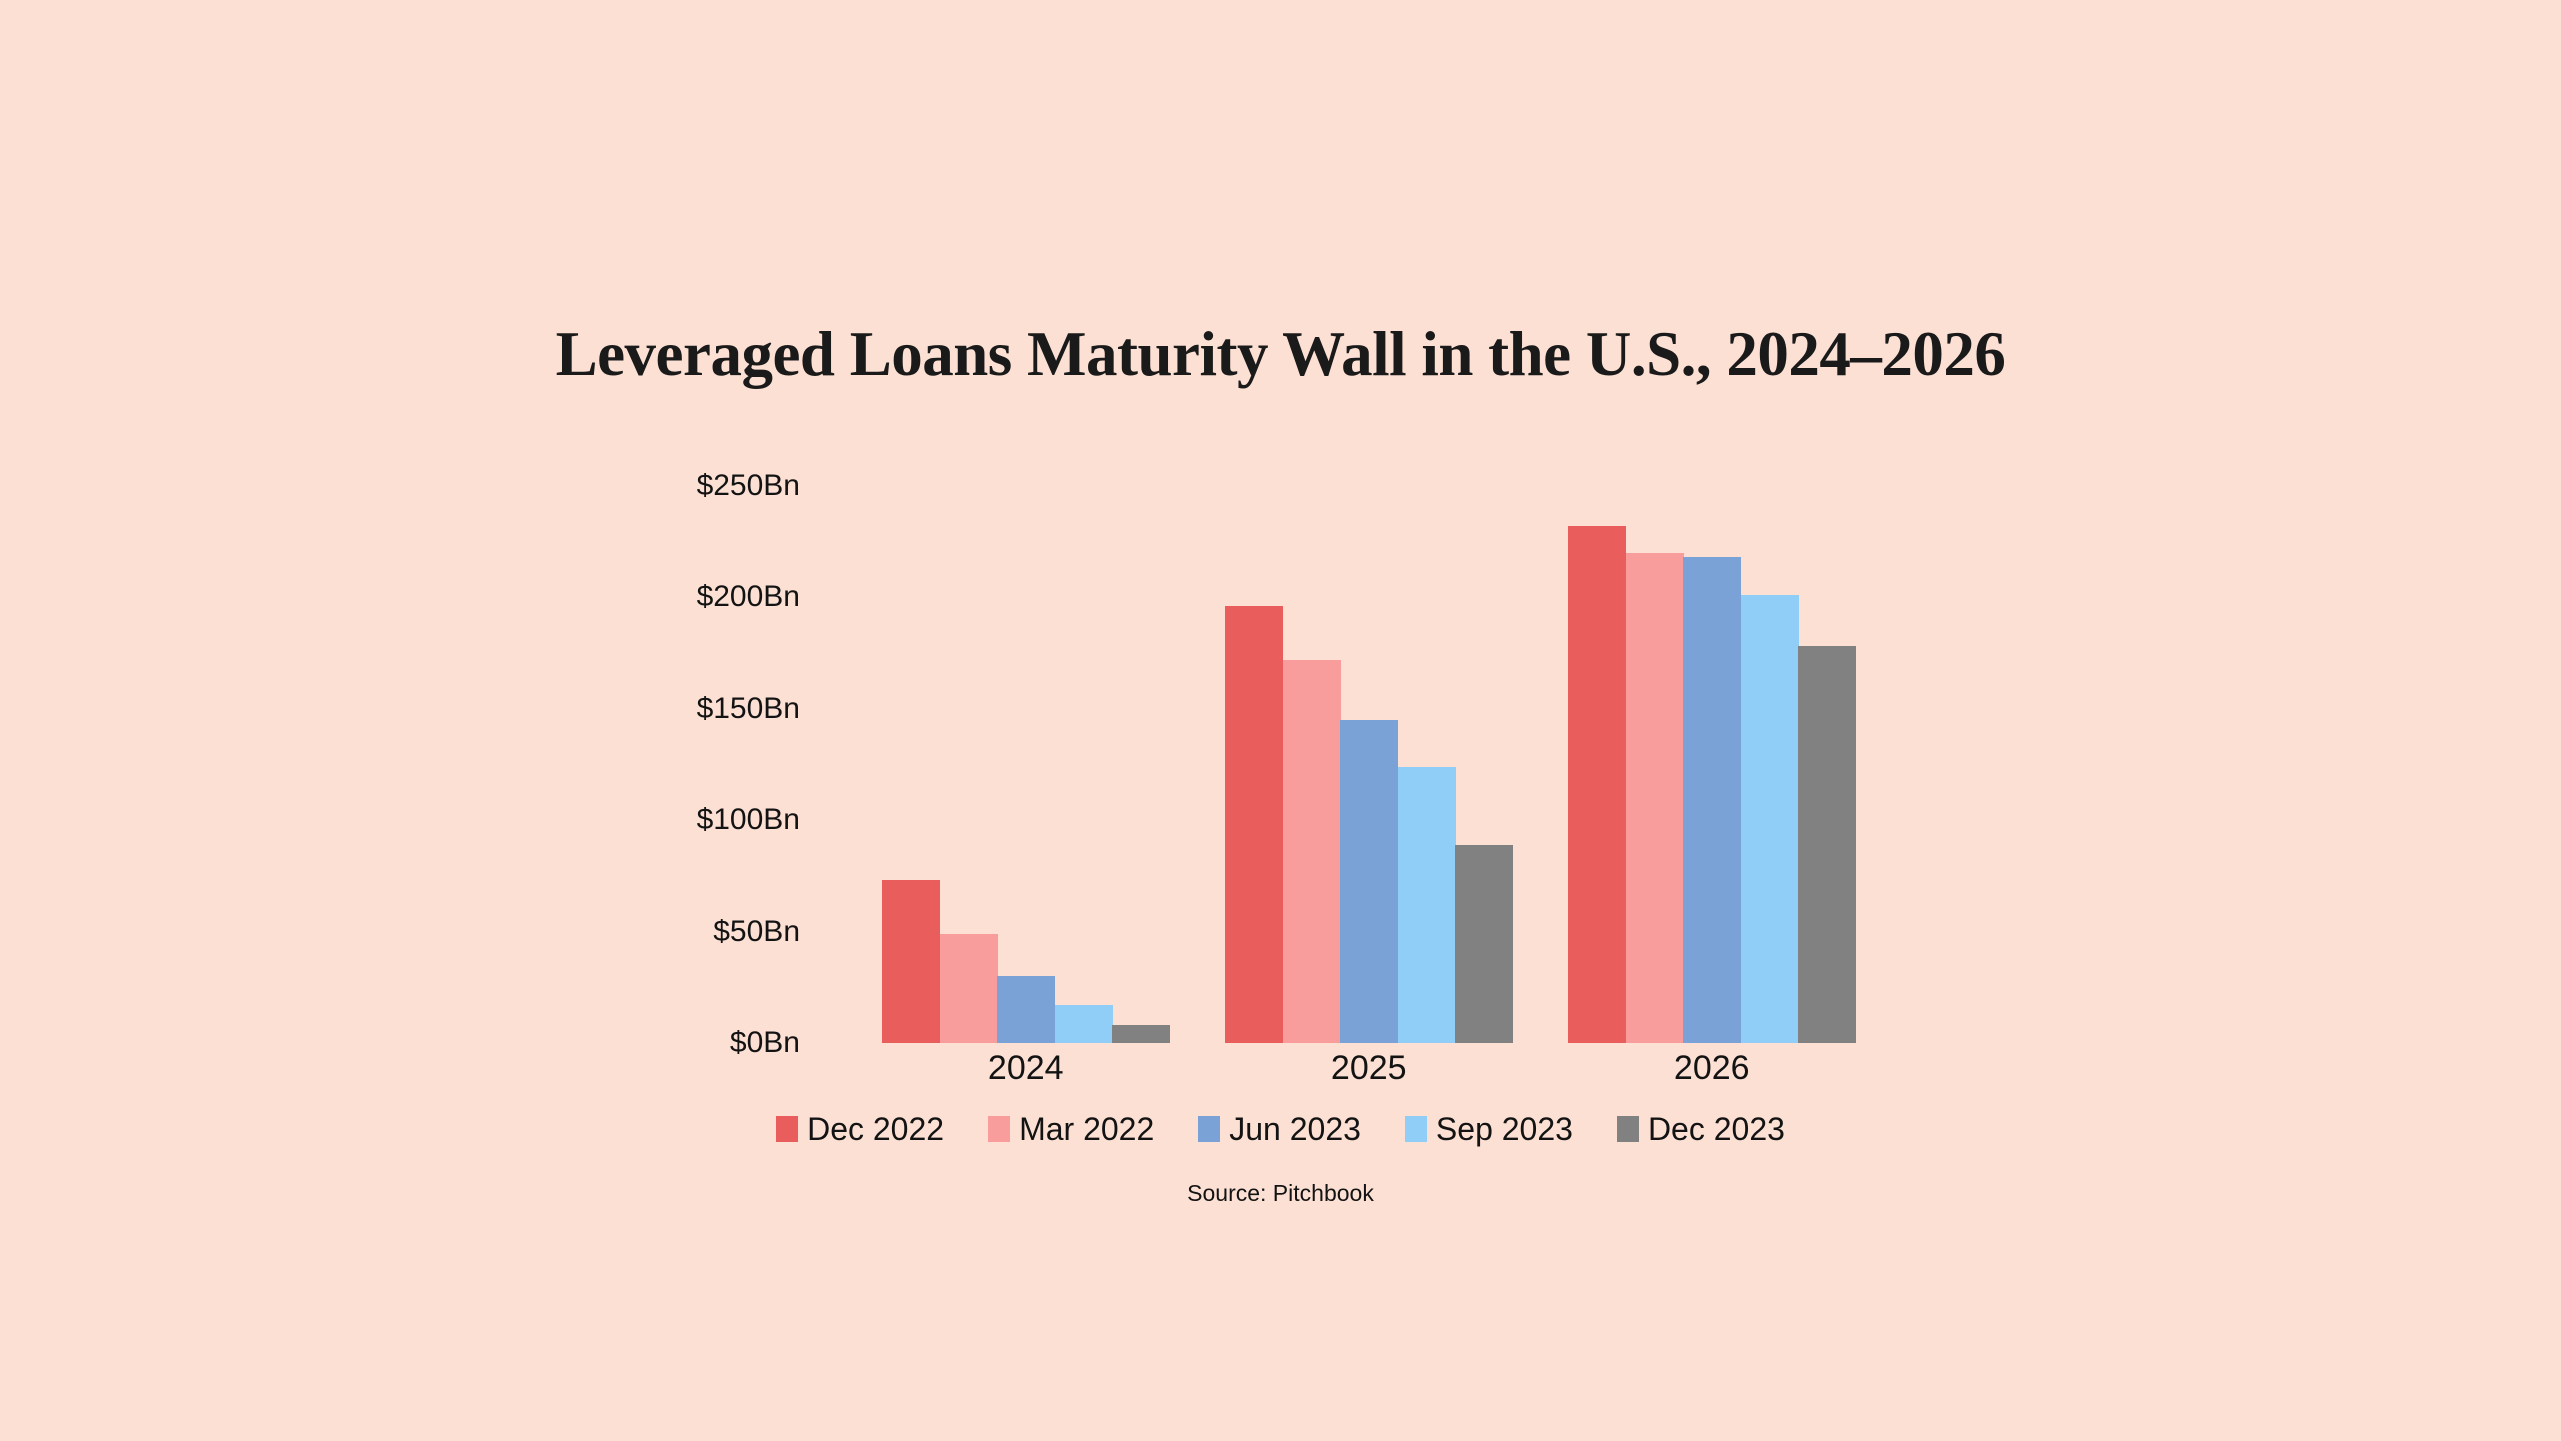  What do you see at coordinates (1254, 824) in the screenshot?
I see `bar-2025-dec-2022` at bounding box center [1254, 824].